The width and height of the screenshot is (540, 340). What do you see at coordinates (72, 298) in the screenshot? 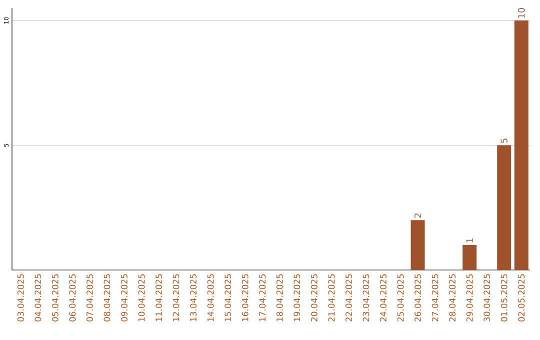
I see `x-tick-label: 06.04.2025` at bounding box center [72, 298].